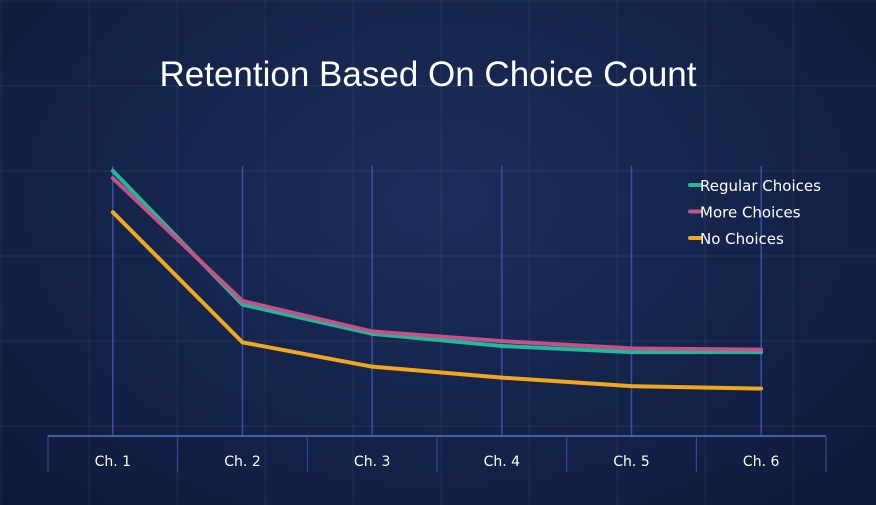 The image size is (876, 505). Describe the element at coordinates (372, 462) in the screenshot. I see `x-tick-label: Ch. 3` at that location.